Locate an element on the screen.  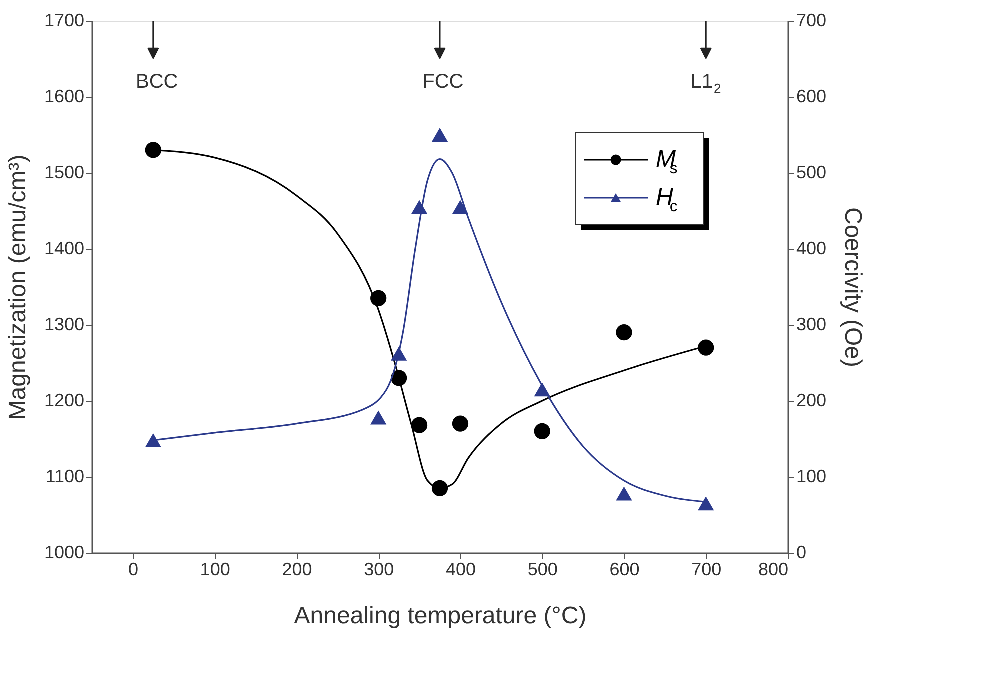
x-axis-title: Annealing temperature (°C) is located at coordinates (440, 616).